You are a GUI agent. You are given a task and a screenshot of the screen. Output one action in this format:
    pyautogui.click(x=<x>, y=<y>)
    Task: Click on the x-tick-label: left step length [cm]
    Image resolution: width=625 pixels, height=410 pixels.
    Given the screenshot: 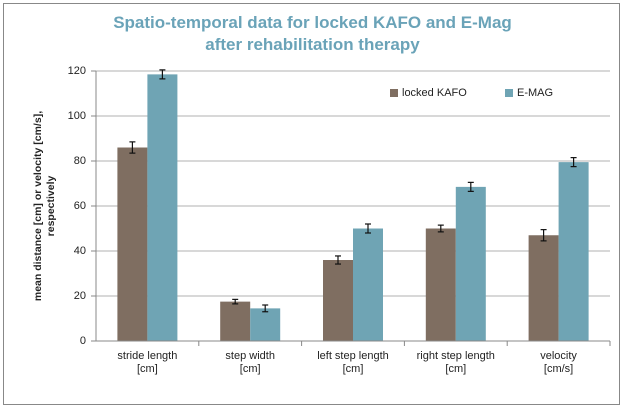 What is the action you would take?
    pyautogui.click(x=353, y=362)
    